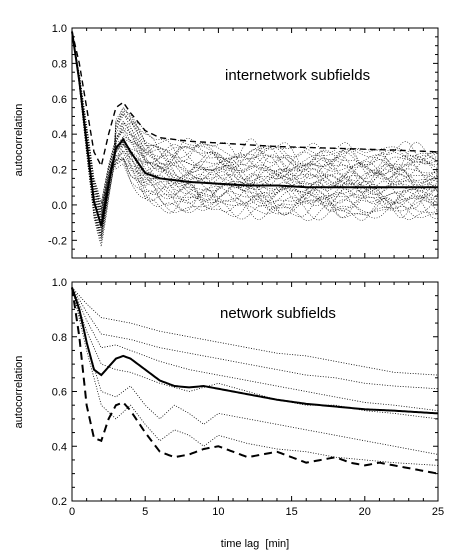 This screenshot has height=556, width=463. I want to click on internetwork-y-tick-label: 0.4, so click(59, 135).